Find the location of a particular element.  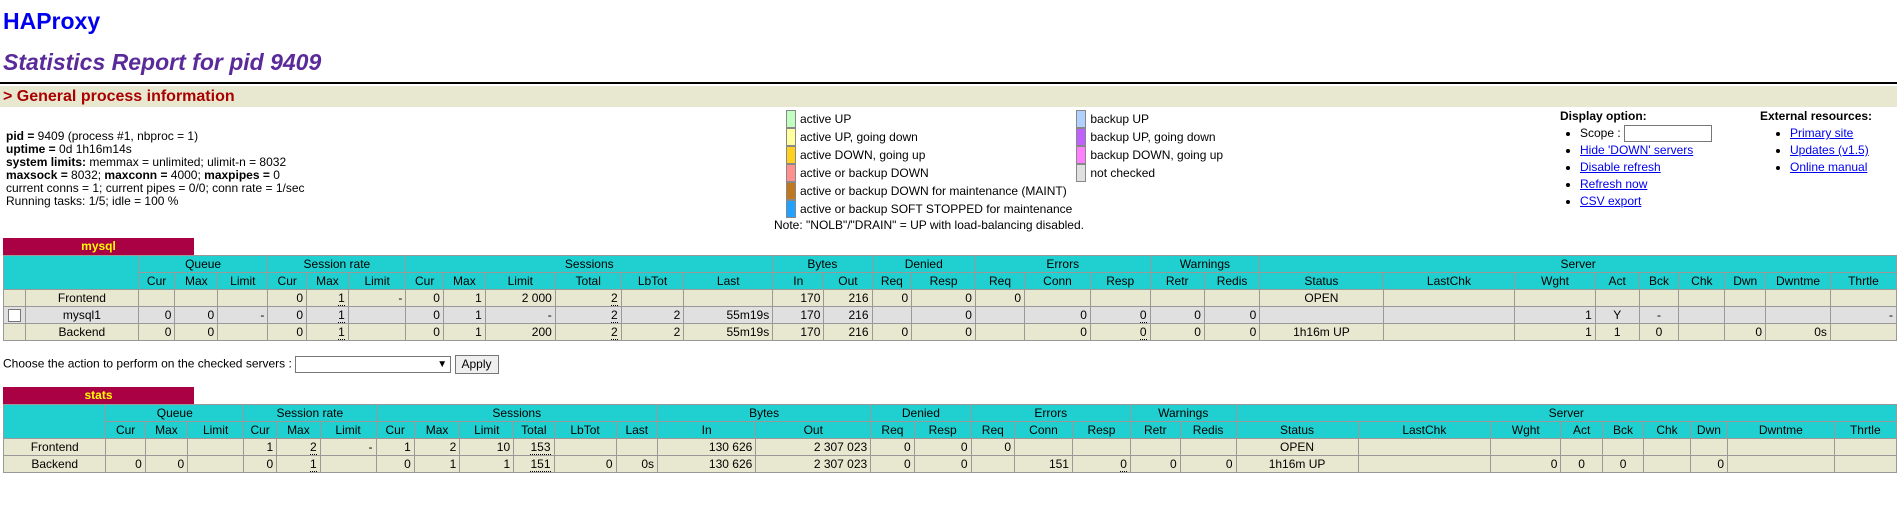

cell-r-max: 2 is located at coordinates (298, 447).